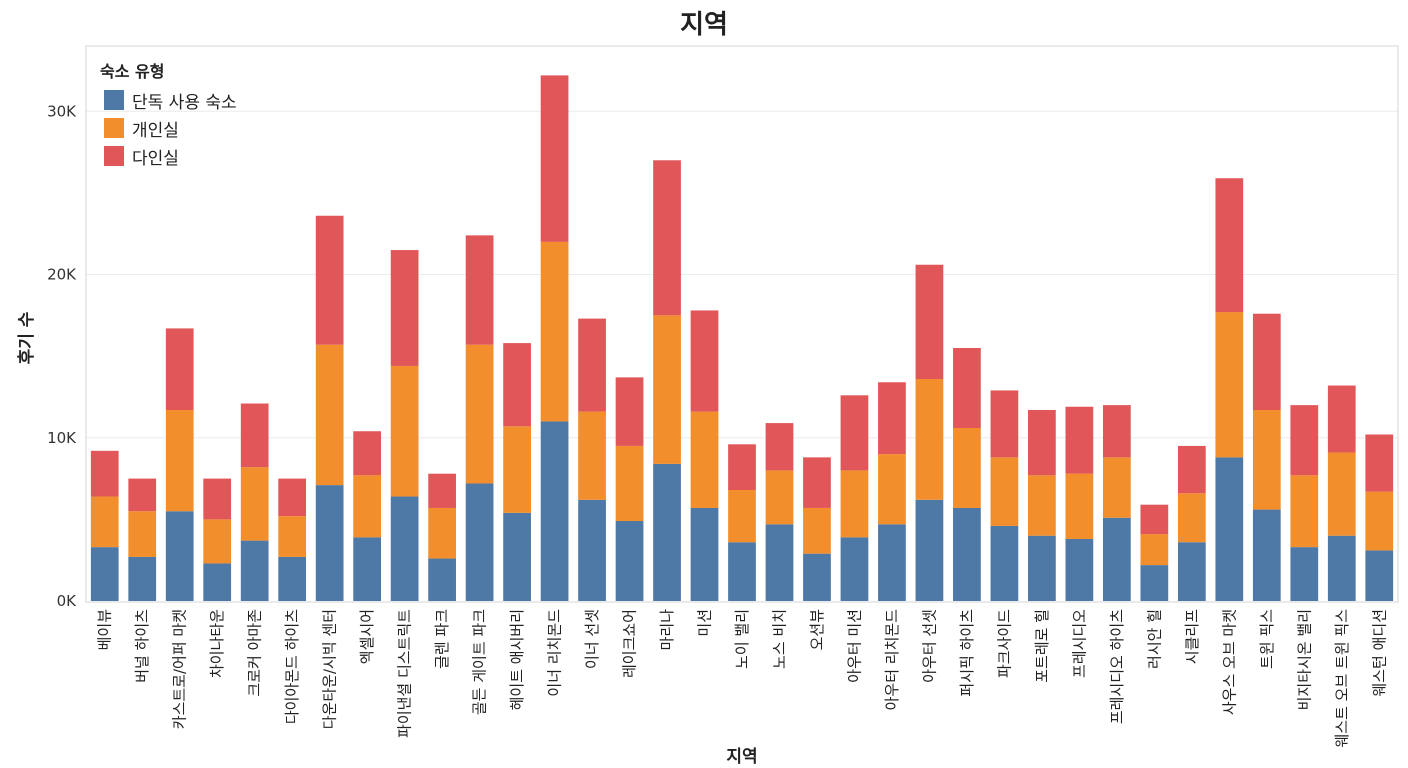  Describe the element at coordinates (168, 100) in the screenshot. I see `legend-item-entire-home: 단독 사용 숙소` at that location.